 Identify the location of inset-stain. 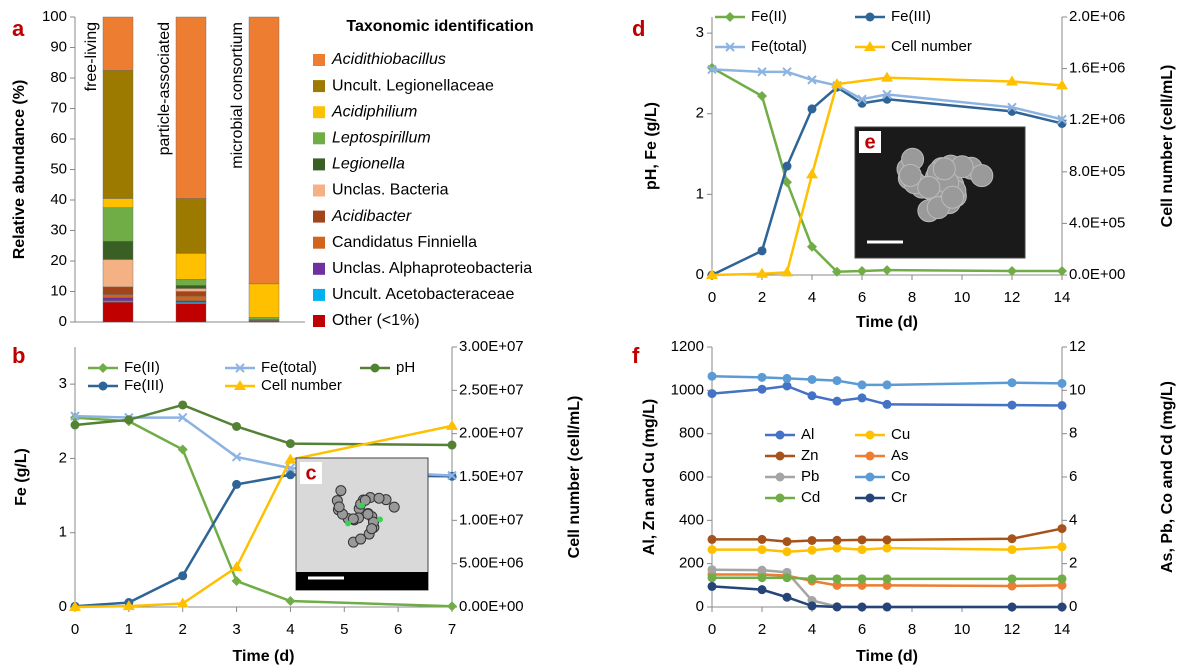
(348, 523).